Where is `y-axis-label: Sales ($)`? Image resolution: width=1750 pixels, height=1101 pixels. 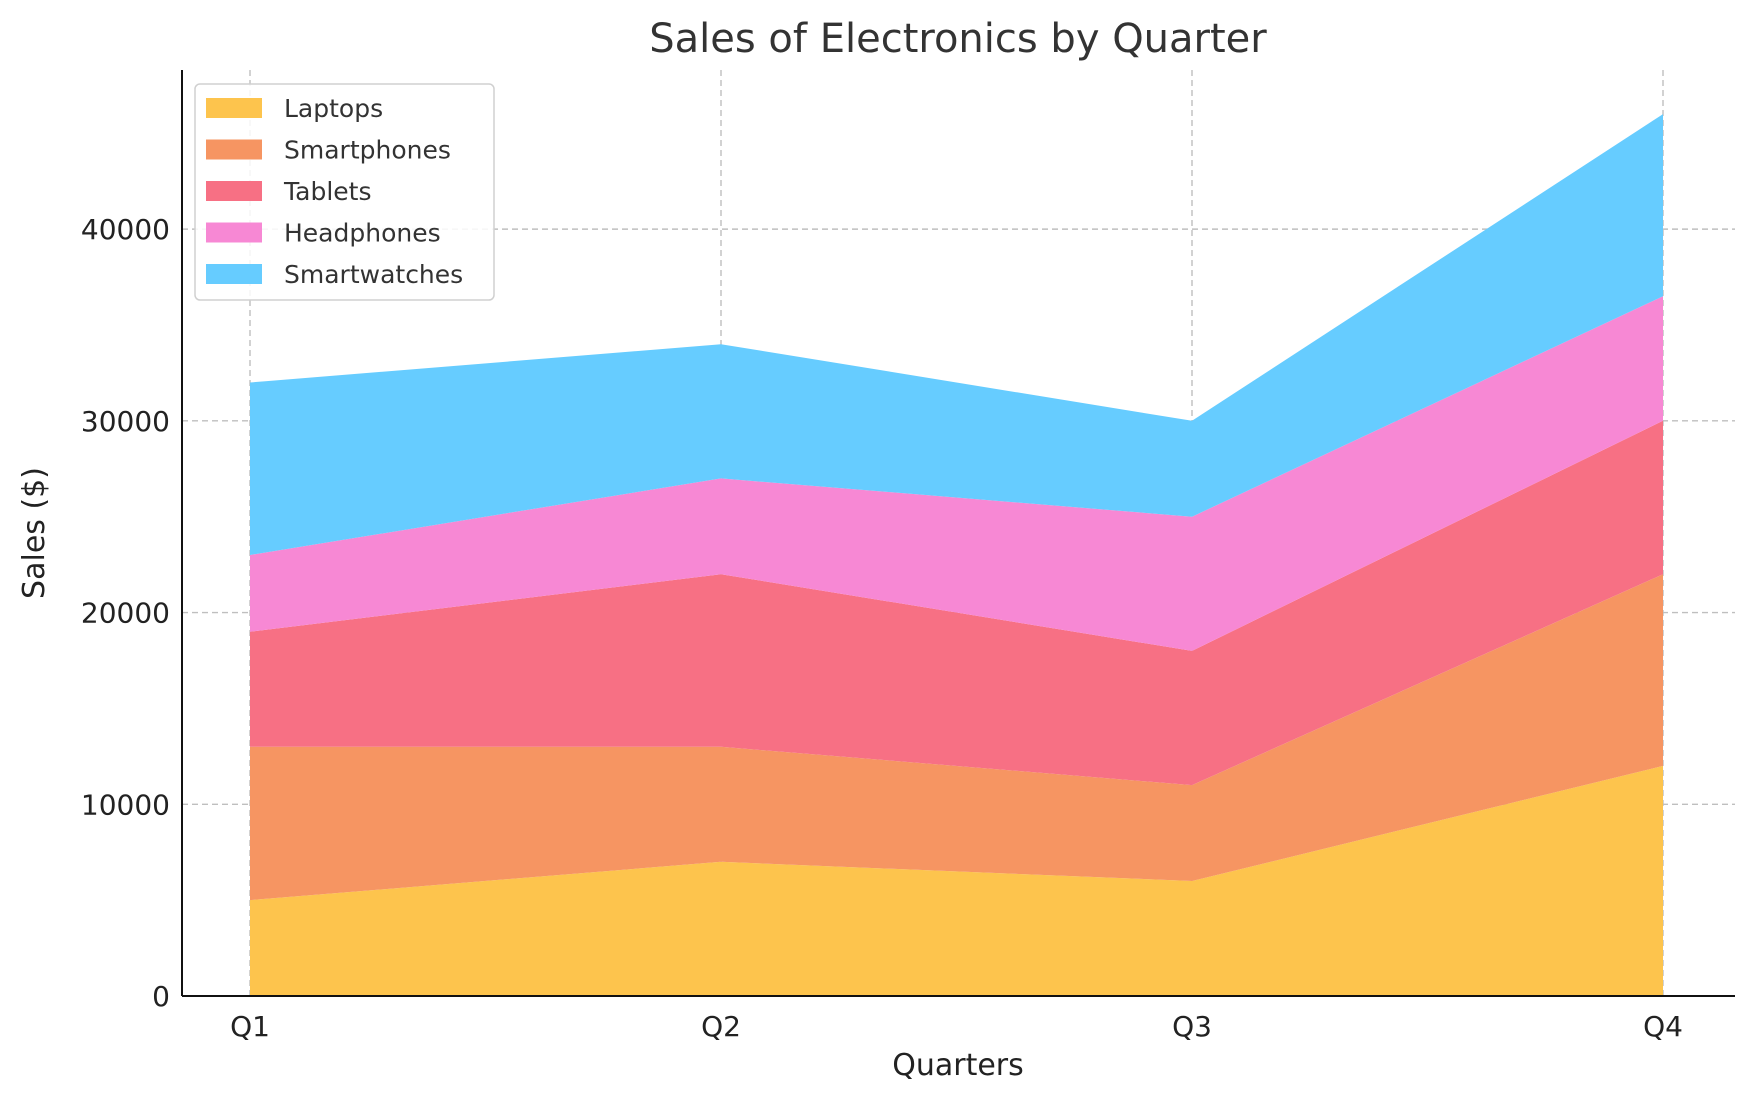
y-axis-label: Sales ($) is located at coordinates (34, 533).